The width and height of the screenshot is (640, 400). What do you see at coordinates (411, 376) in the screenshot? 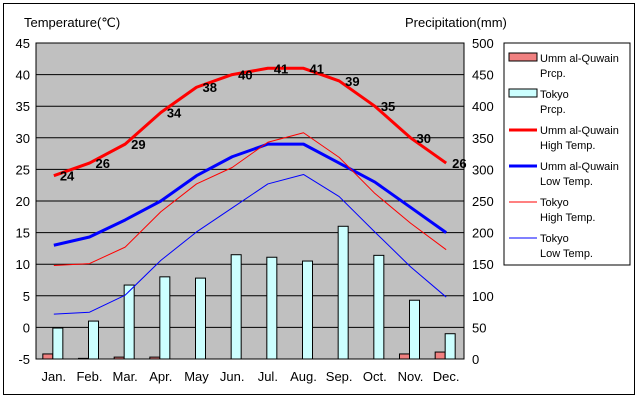
I see `x-tick-label: Nov.` at bounding box center [411, 376].